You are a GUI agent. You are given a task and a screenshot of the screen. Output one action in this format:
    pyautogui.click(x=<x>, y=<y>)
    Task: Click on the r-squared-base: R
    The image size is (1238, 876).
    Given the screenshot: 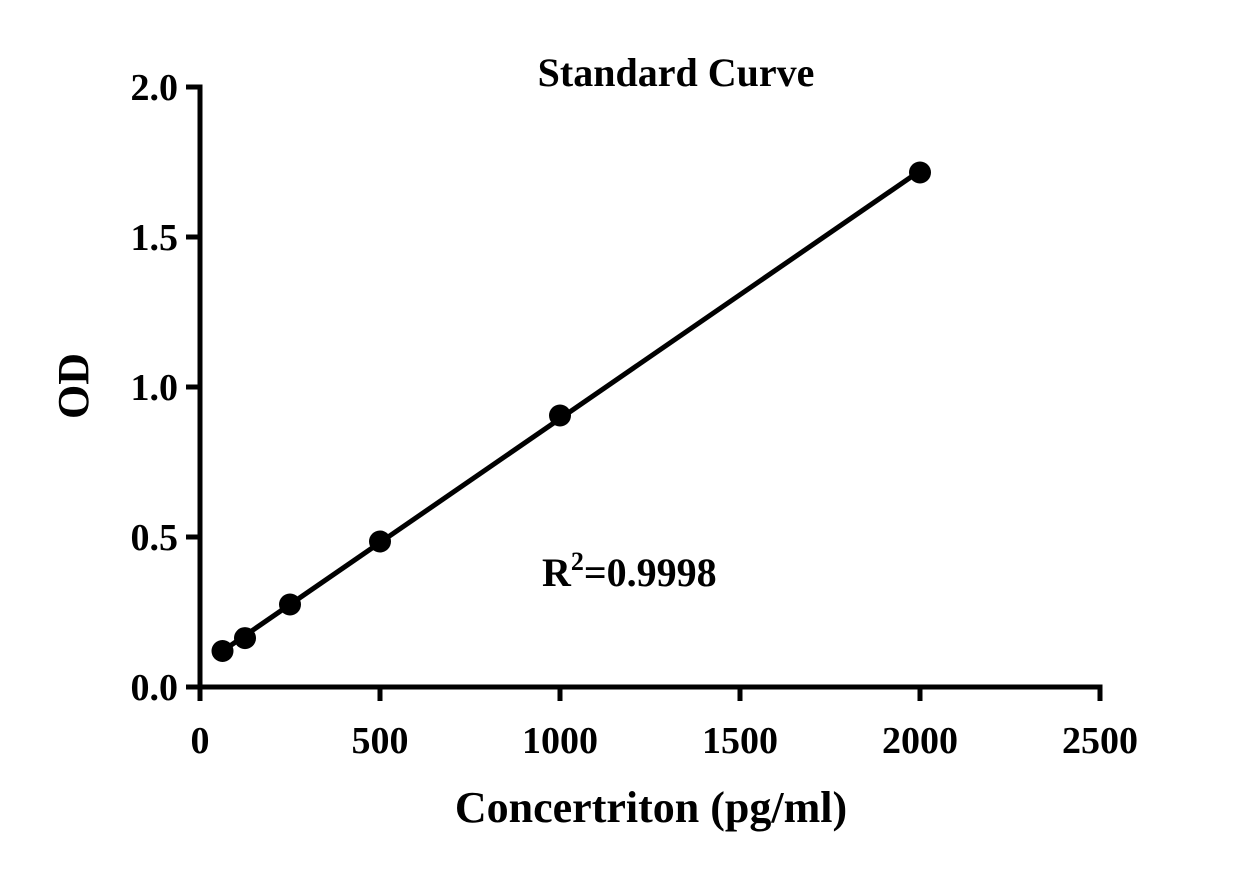 What is the action you would take?
    pyautogui.click(x=557, y=572)
    